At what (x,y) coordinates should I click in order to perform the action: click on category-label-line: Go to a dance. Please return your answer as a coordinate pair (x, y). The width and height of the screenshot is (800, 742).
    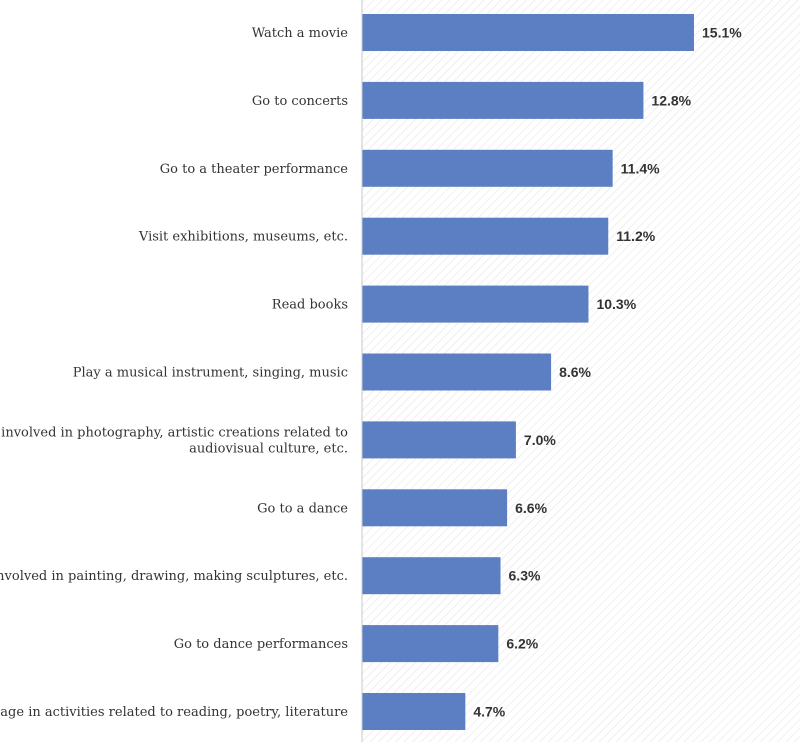
    Looking at the image, I should click on (302, 508).